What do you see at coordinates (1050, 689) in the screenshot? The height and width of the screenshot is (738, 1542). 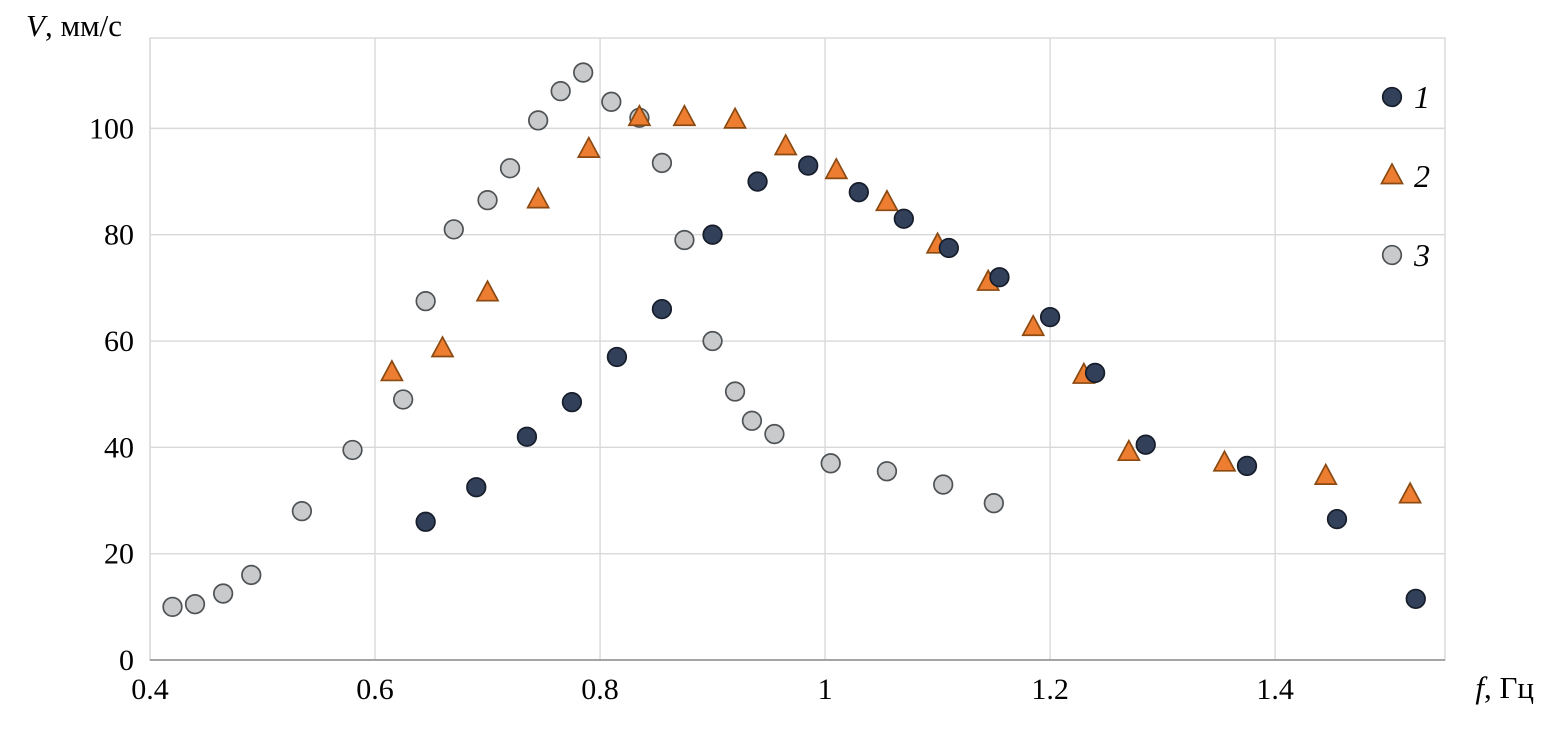 I see `x-tick-label: 1.2` at bounding box center [1050, 689].